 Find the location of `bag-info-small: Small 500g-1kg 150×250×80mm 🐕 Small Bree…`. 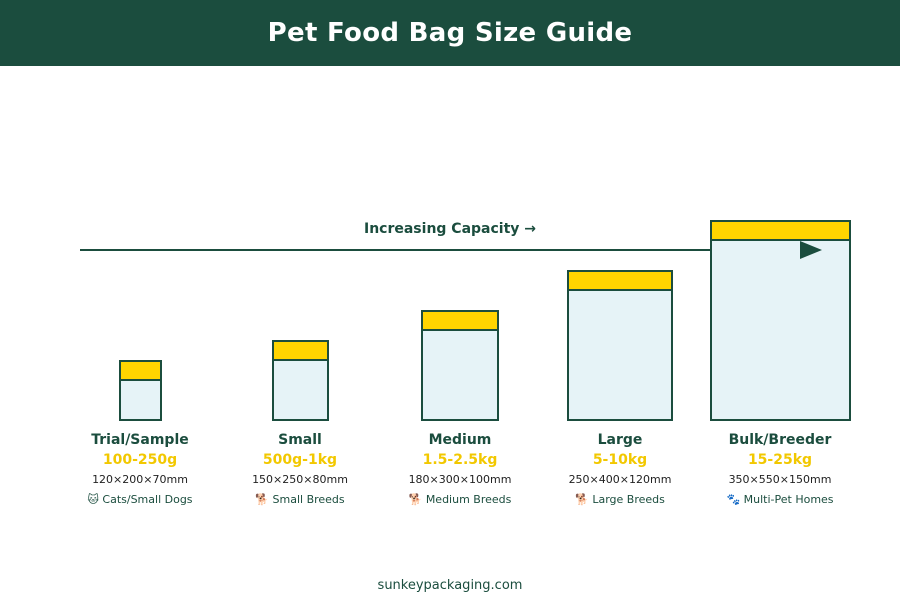

bag-info-small: Small 500g-1kg 150×250×80mm 🐕 Small Bree… is located at coordinates (300, 470).